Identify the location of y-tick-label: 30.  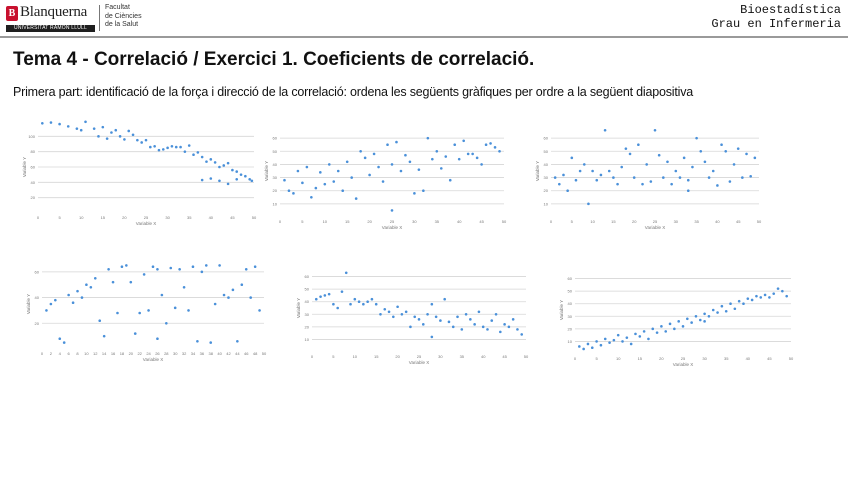
(307, 314).